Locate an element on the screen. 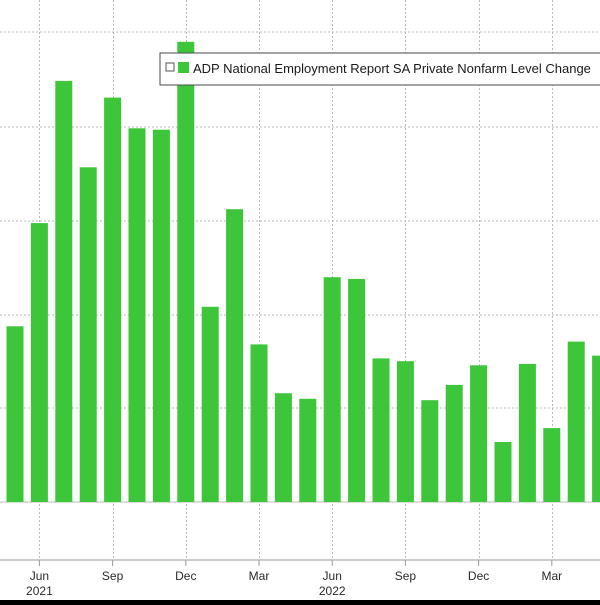 The image size is (600, 605). x-year-label: 2022 is located at coordinates (332, 591).